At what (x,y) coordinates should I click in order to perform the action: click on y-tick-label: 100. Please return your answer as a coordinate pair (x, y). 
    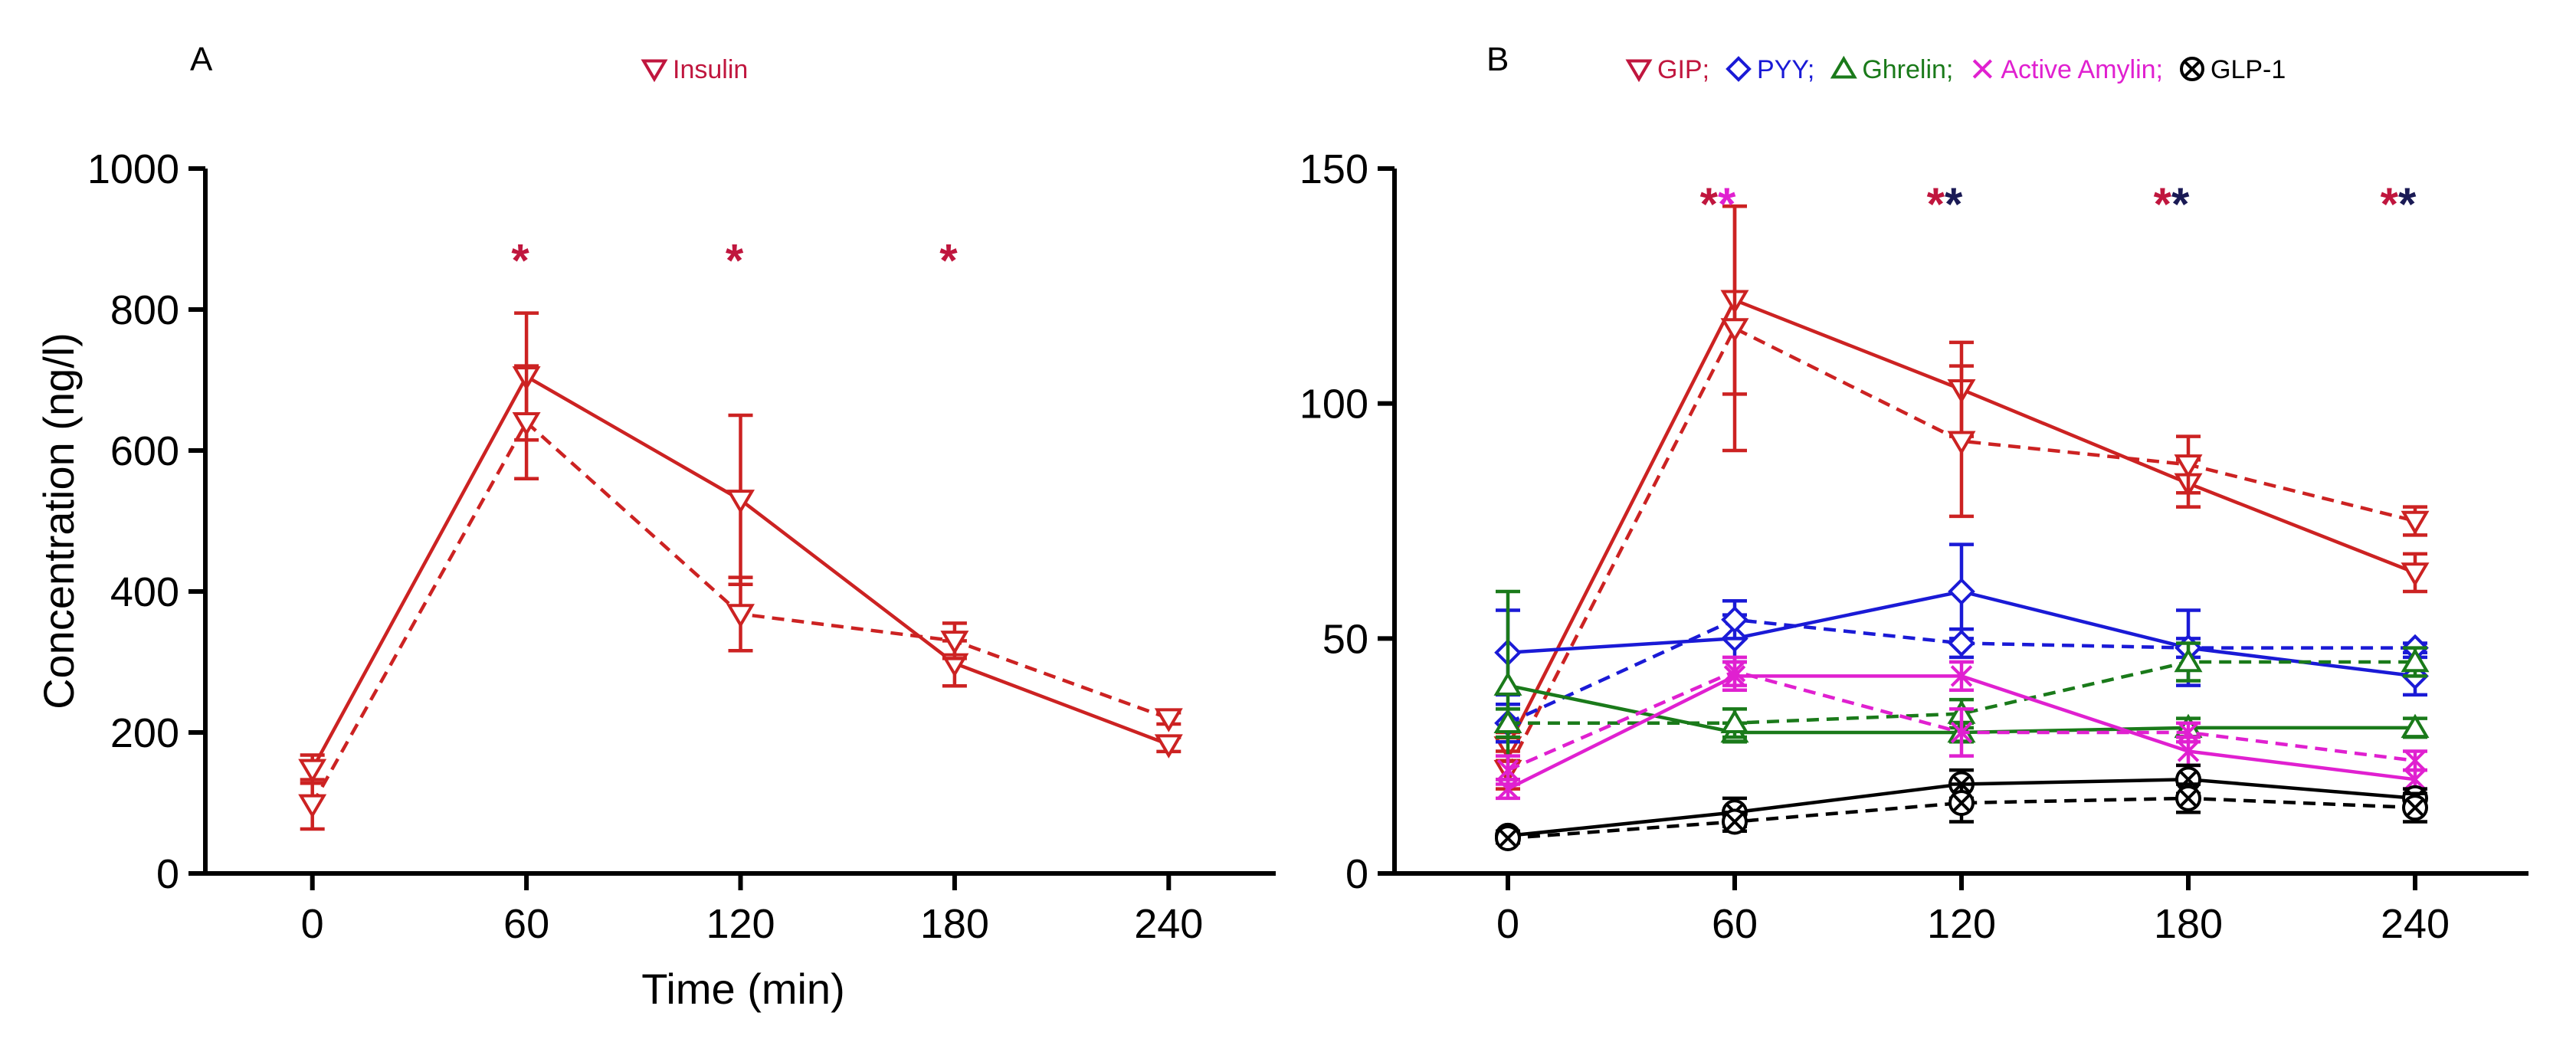
    Looking at the image, I should click on (1333, 405).